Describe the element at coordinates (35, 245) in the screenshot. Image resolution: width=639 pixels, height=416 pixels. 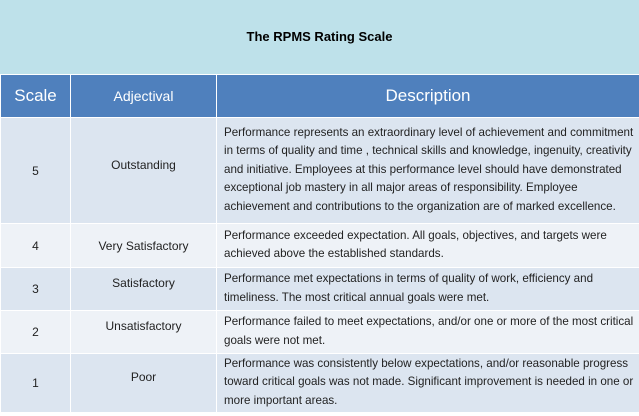
I see `scale-cell: 4` at that location.